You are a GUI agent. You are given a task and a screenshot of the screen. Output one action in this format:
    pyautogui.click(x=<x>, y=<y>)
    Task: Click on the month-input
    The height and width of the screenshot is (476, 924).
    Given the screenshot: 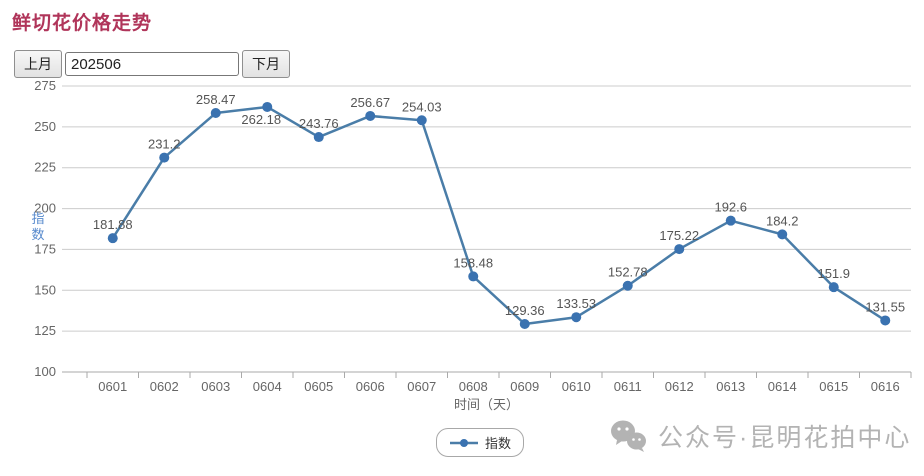 What is the action you would take?
    pyautogui.click(x=152, y=64)
    